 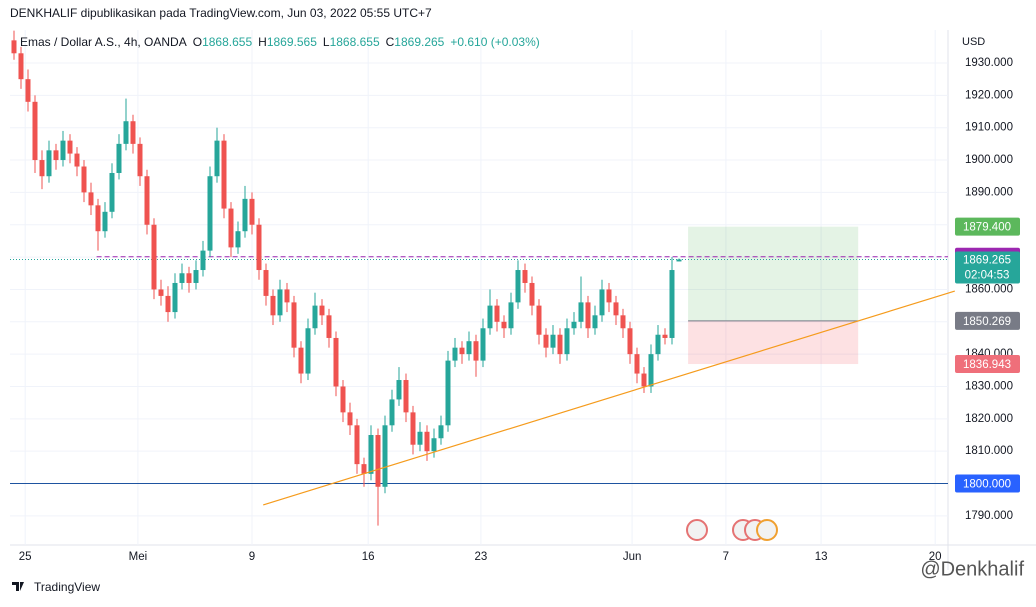 What do you see at coordinates (25, 557) in the screenshot?
I see `x-tick-label: 25` at bounding box center [25, 557].